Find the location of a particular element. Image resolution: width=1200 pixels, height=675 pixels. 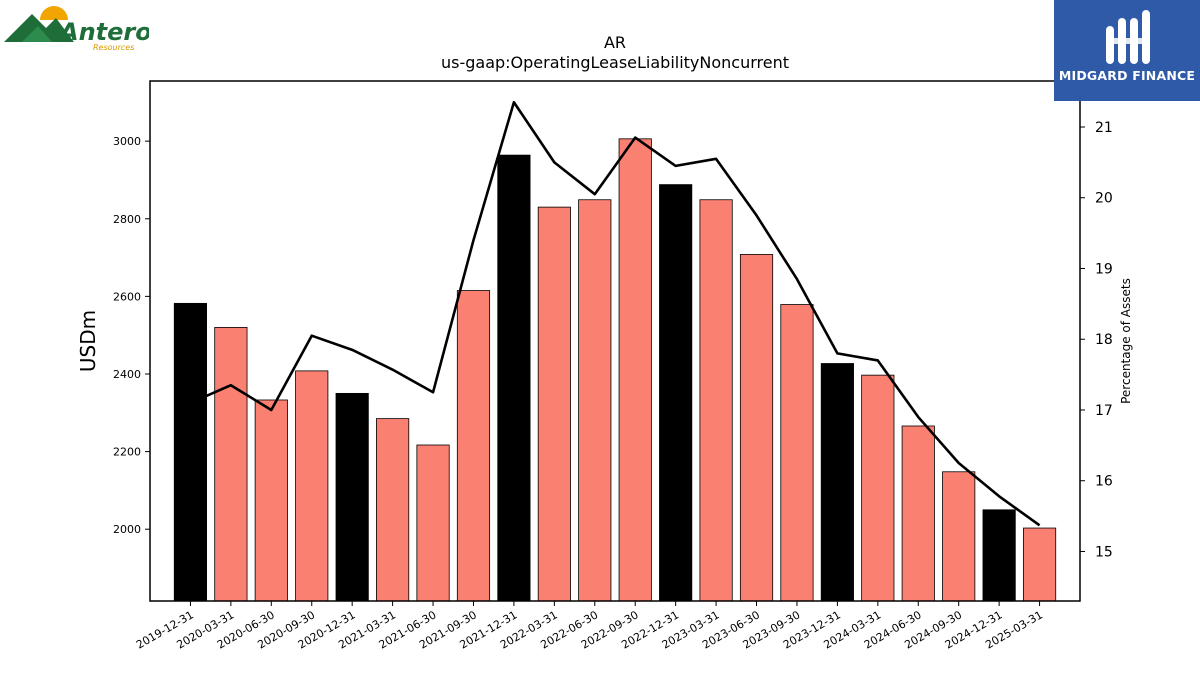

midgard-finance-logo: MIDGARD FINANCE is located at coordinates (1127, 50).